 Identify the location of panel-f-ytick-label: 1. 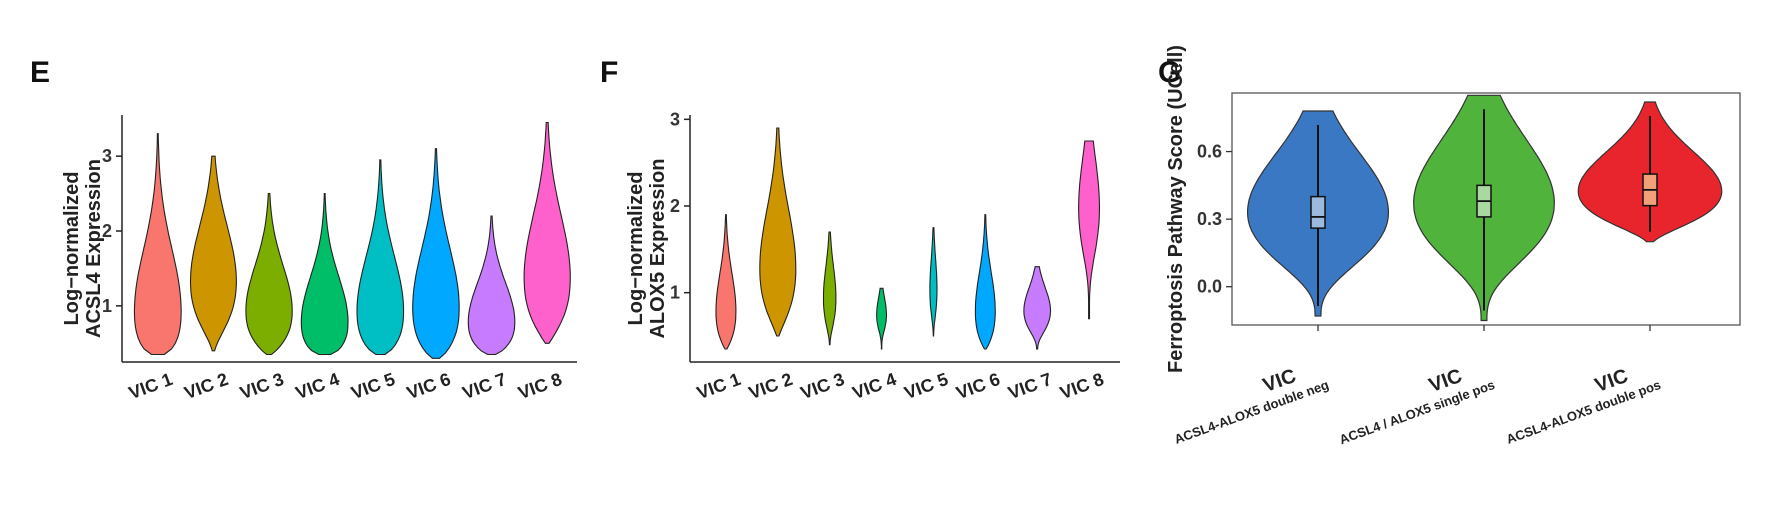
(675, 293).